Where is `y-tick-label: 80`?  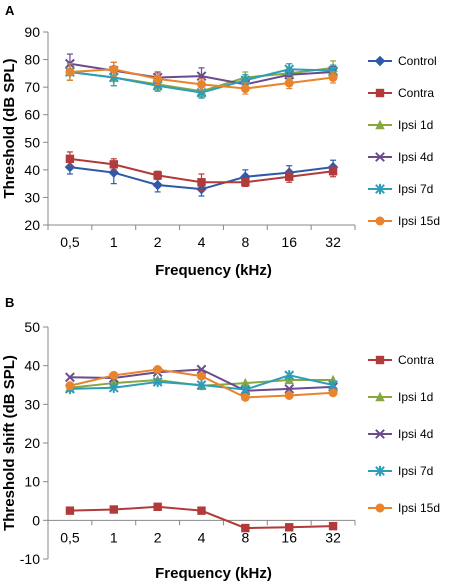
y-tick-label: 80 is located at coordinates (32, 60).